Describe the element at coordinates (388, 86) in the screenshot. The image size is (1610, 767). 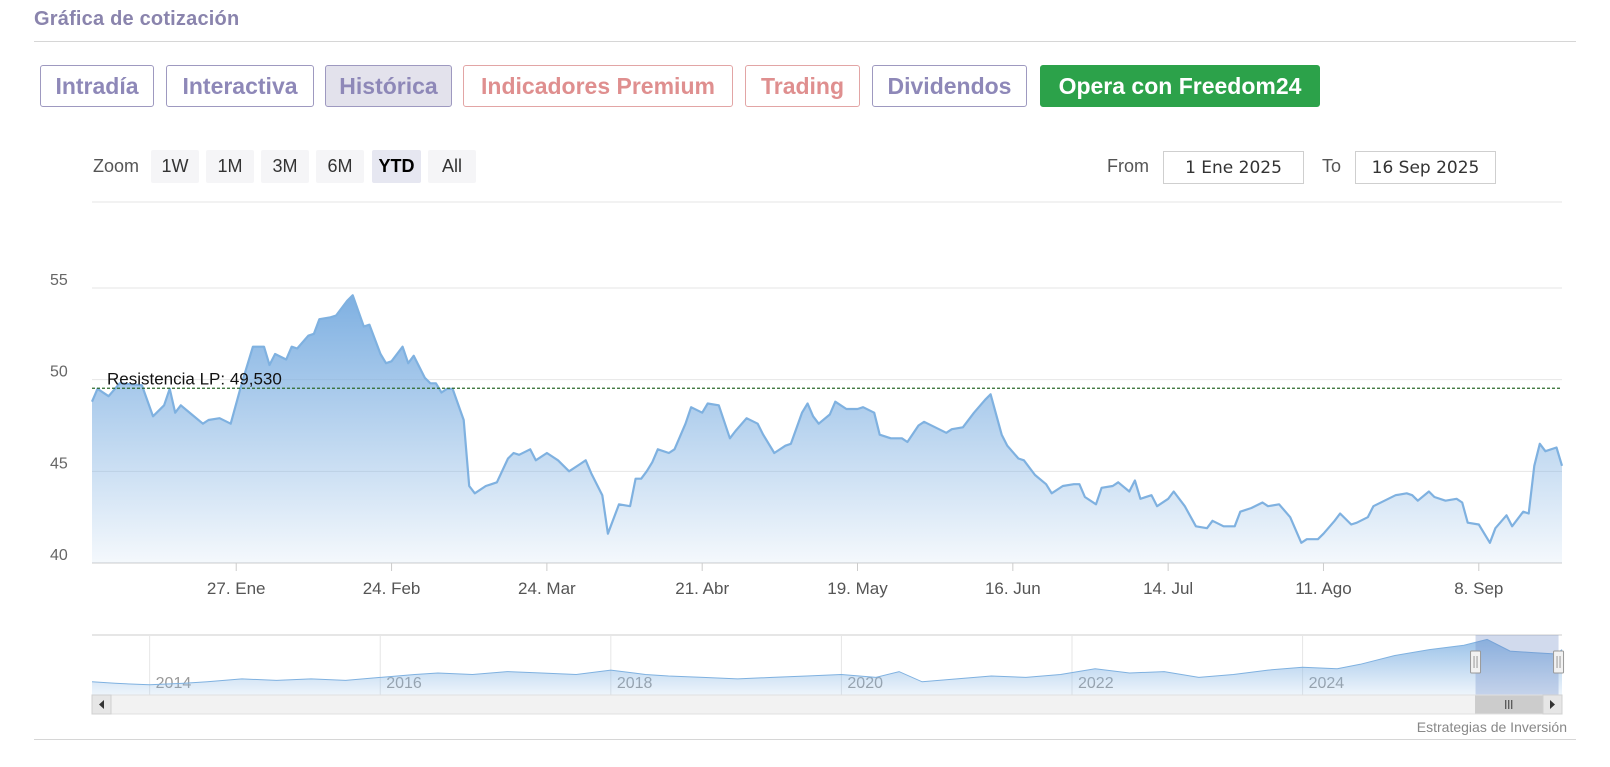
I see `tab-historica: Histórica` at that location.